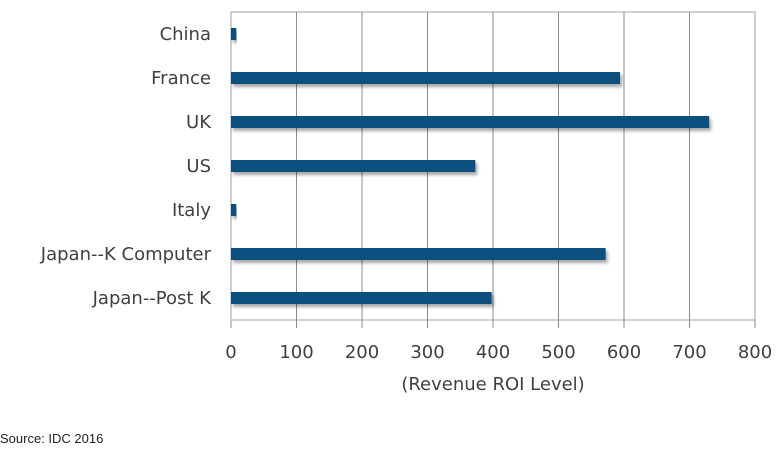  I want to click on x-tick-label: 200, so click(362, 352).